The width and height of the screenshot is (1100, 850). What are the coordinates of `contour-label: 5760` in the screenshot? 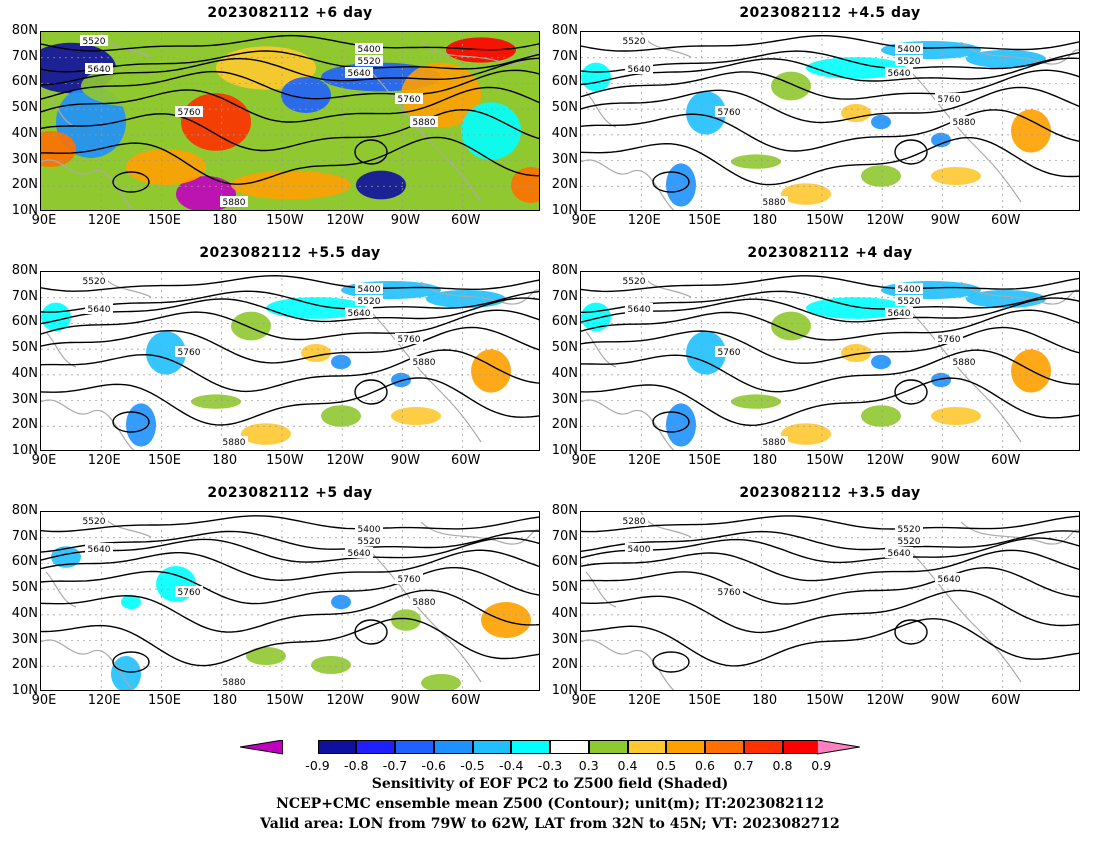 It's located at (189, 352).